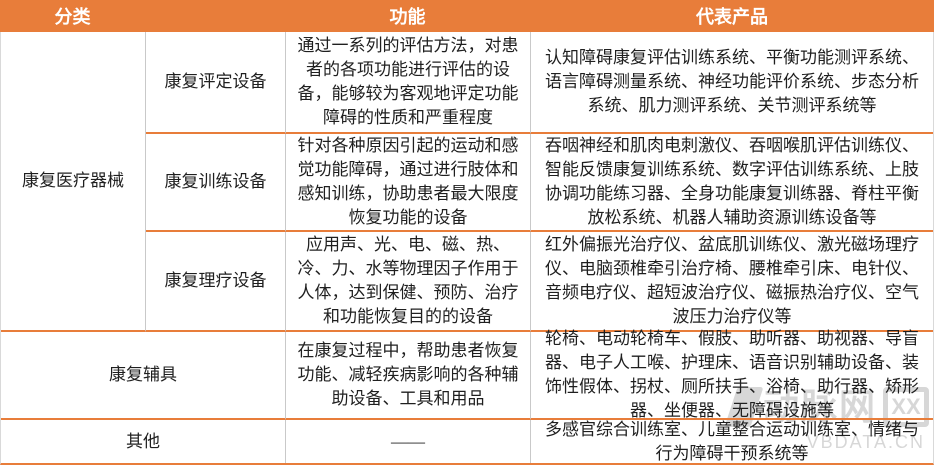  What do you see at coordinates (216, 83) in the screenshot?
I see `subcategory-cell-assessment: 康复评定设备` at bounding box center [216, 83].